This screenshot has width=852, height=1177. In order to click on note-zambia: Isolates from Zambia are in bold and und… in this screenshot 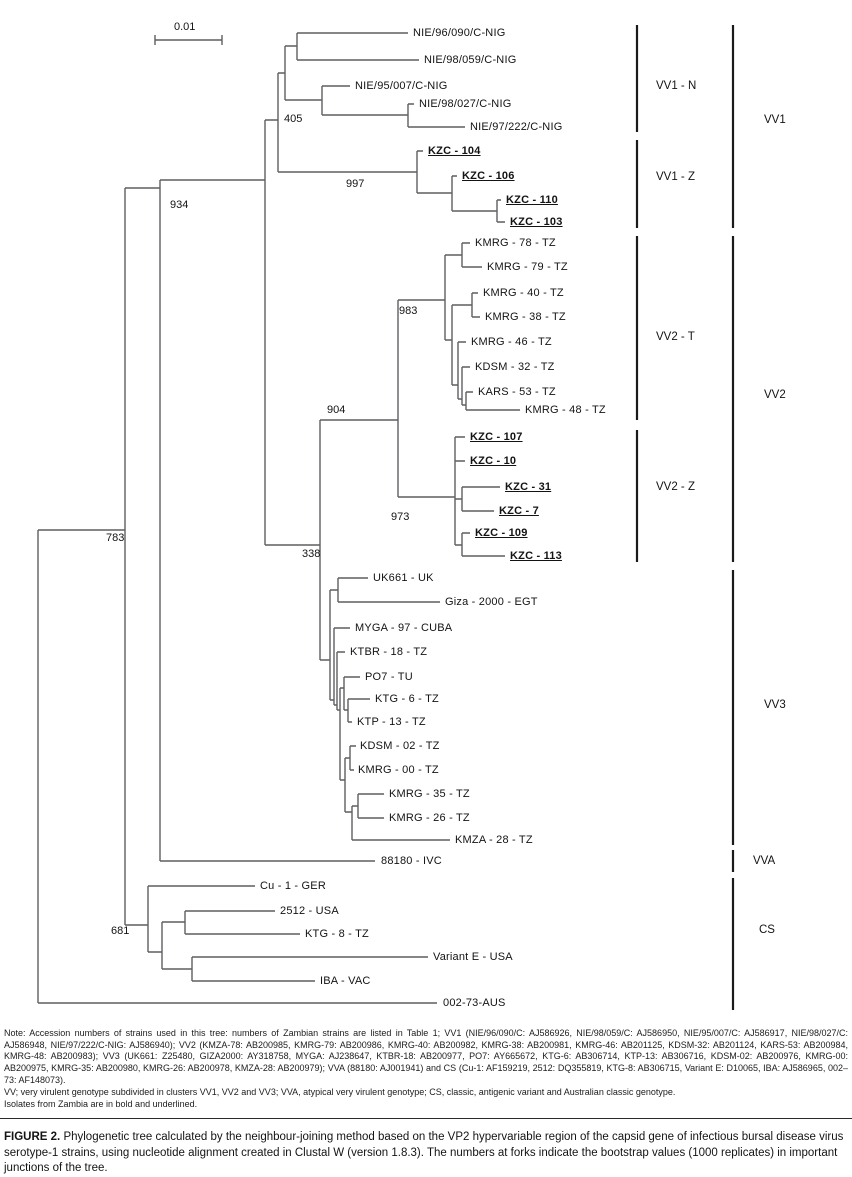, I will do `click(101, 1104)`.